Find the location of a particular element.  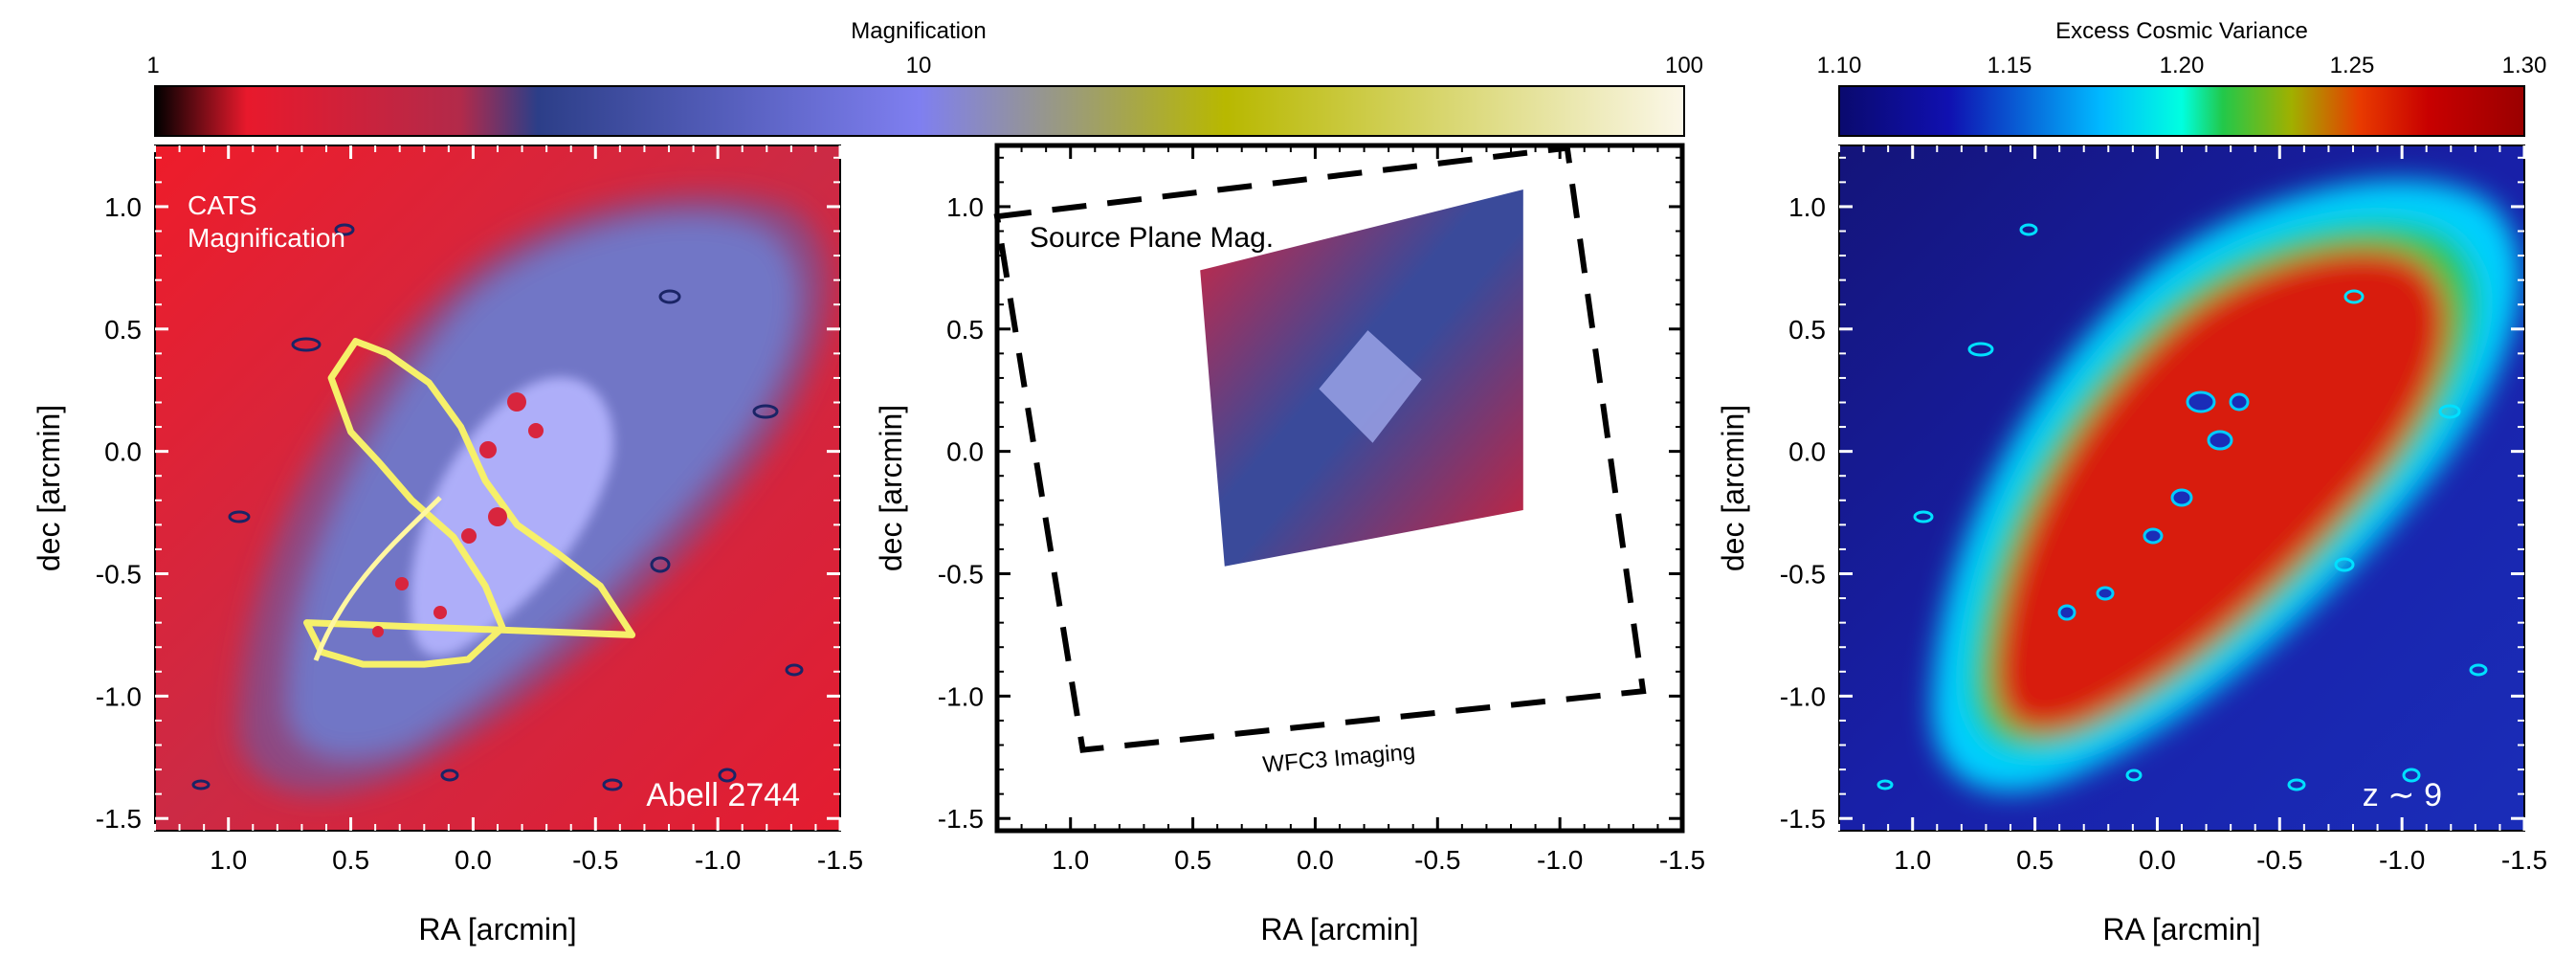

center-annotation-source-plane: Source Plane Mag. is located at coordinates (1152, 238).